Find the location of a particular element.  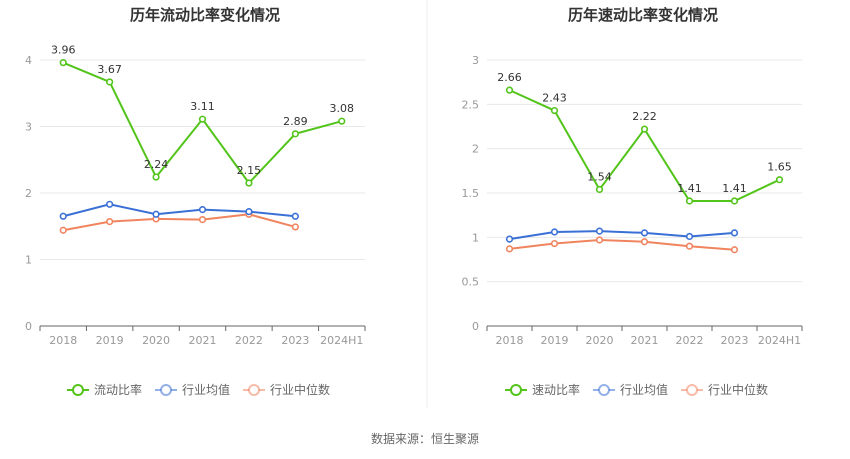

data-label: 2.89 is located at coordinates (295, 121).